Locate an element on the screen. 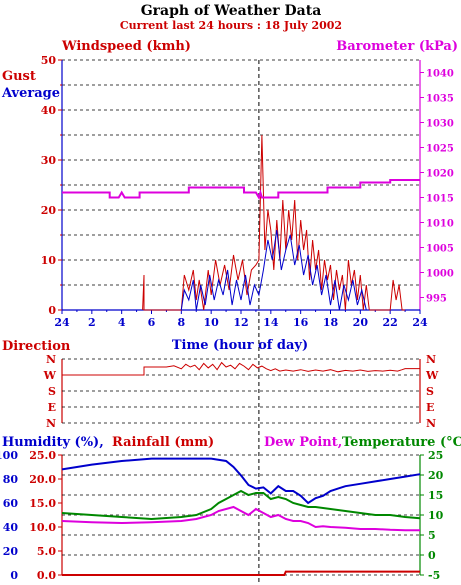 Image resolution: width=461 pixels, height=585 pixels. humidity-tick-label: 40 is located at coordinates (11, 527).